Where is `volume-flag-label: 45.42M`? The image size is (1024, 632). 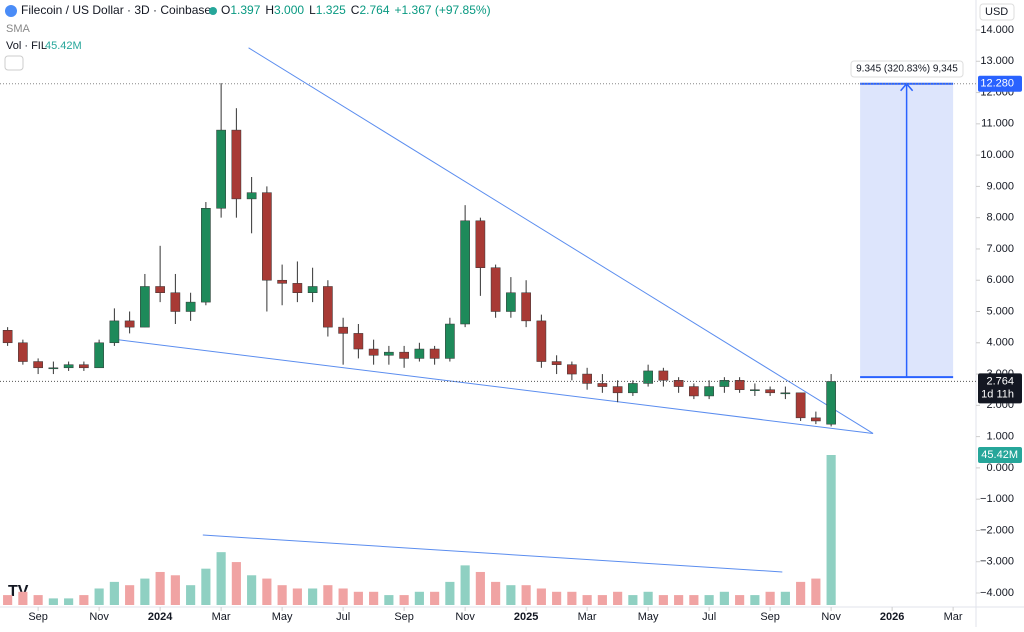 volume-flag-label: 45.42M is located at coordinates (999, 455).